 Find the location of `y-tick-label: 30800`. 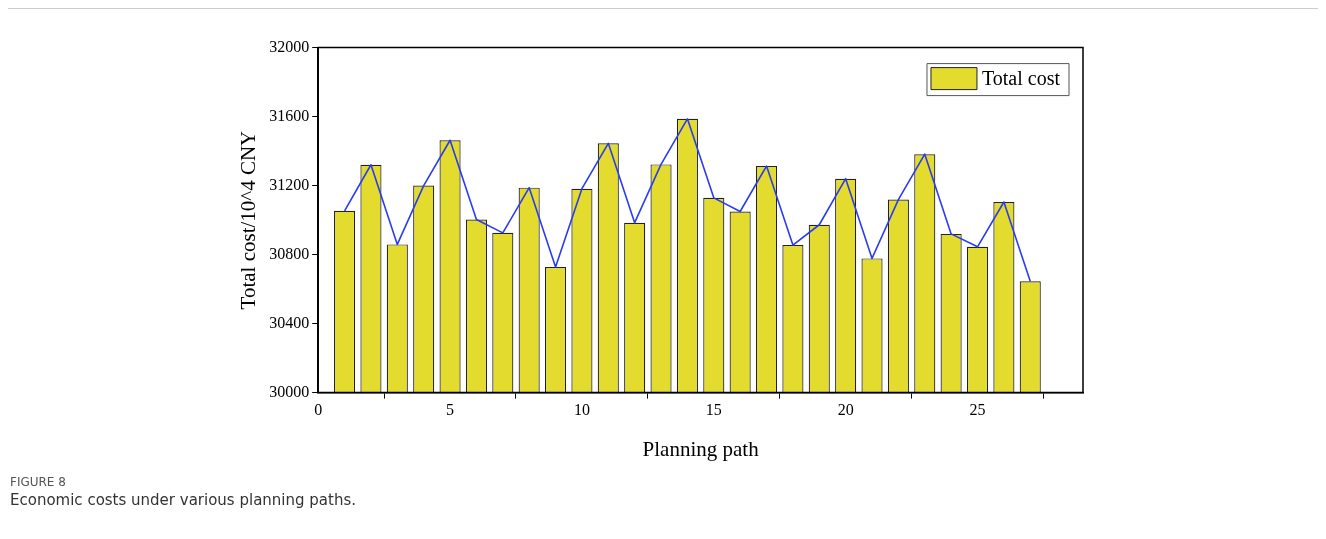

y-tick-label: 30800 is located at coordinates (289, 253).